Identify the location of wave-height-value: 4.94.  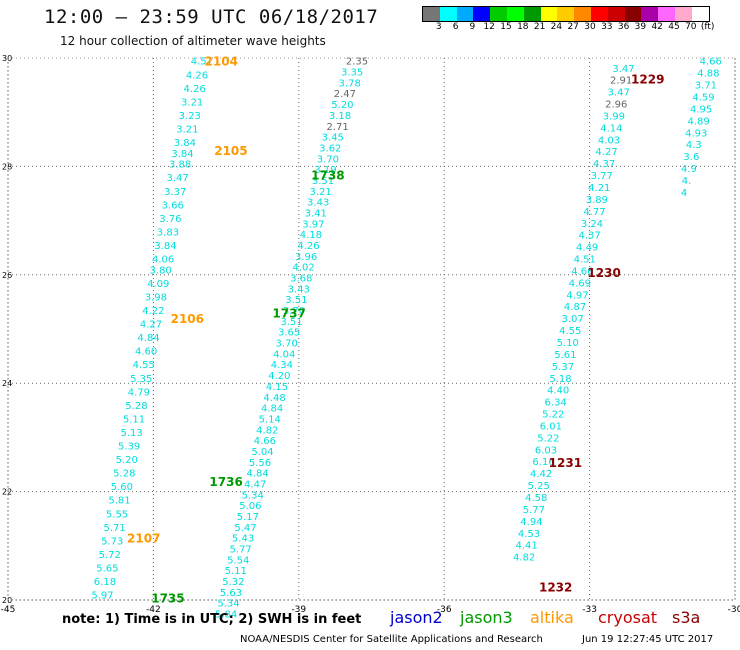
(531, 522).